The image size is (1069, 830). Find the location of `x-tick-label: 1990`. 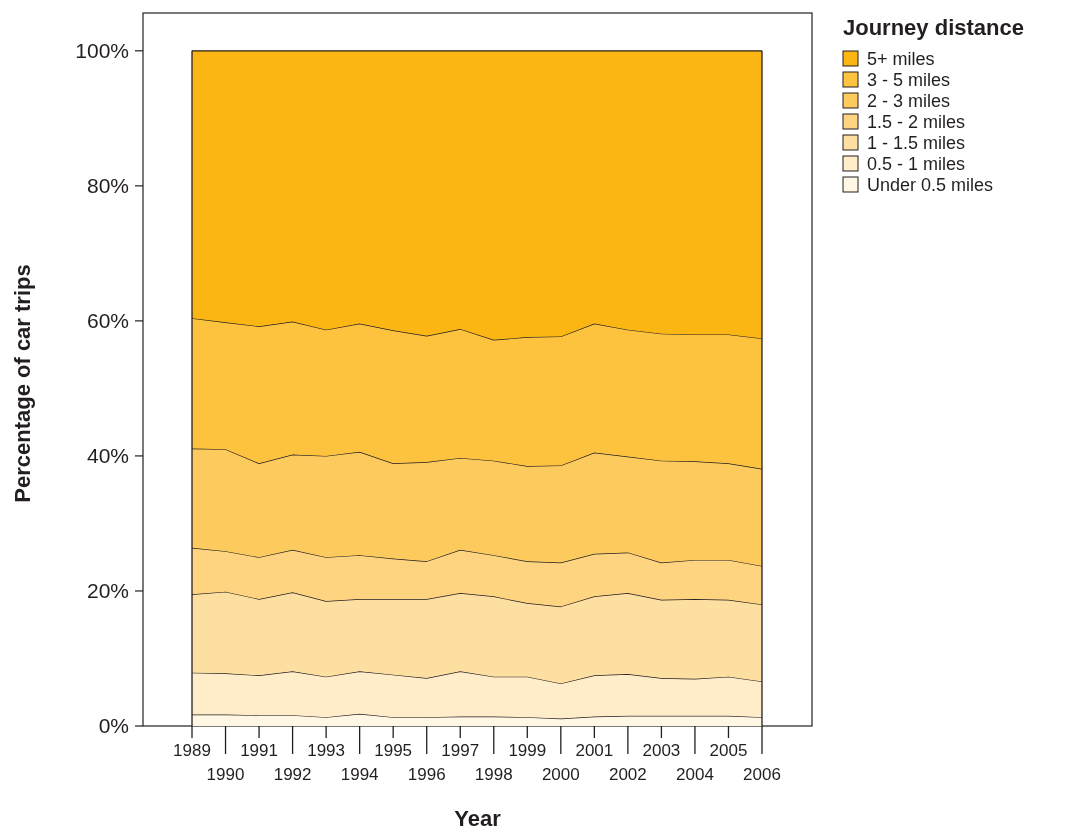

x-tick-label: 1990 is located at coordinates (225, 774).